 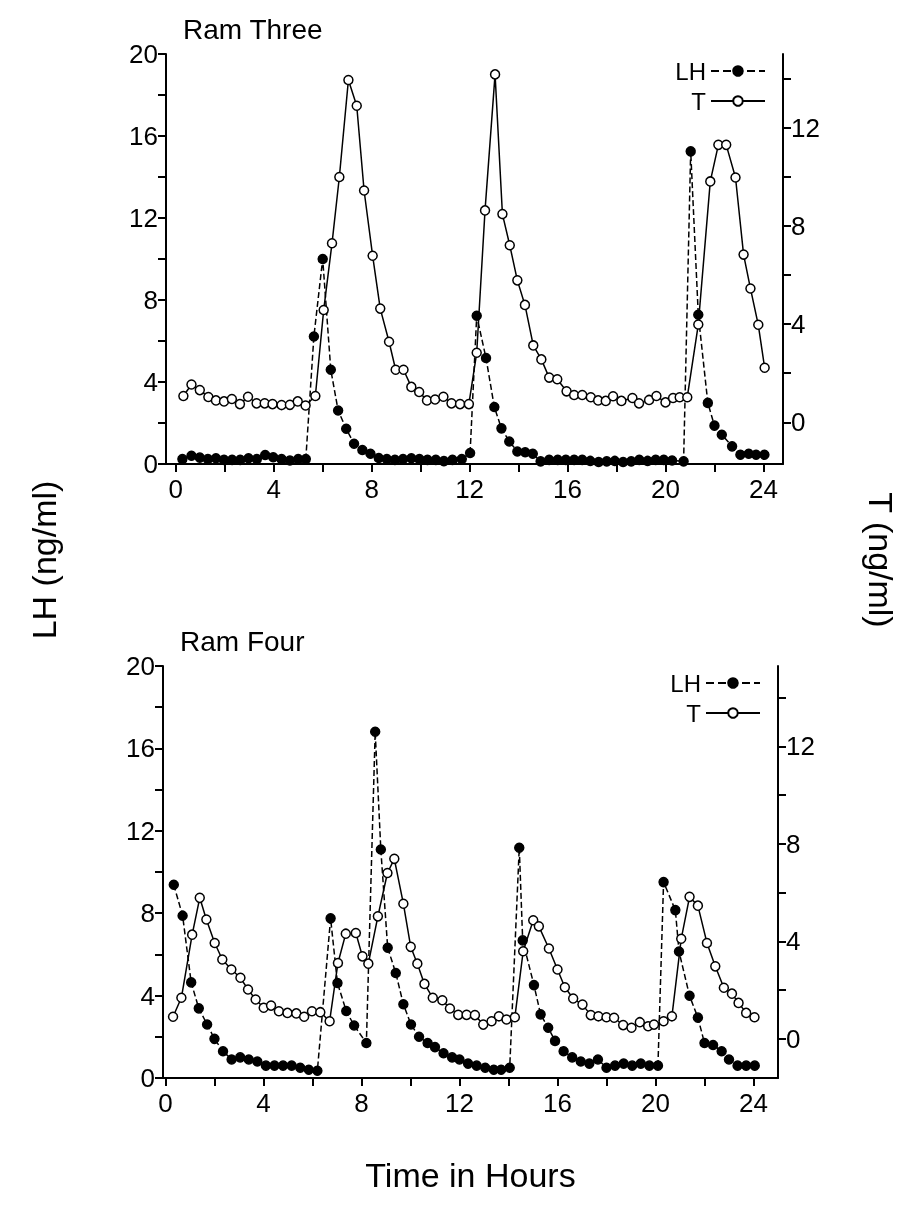 What do you see at coordinates (470, 1175) in the screenshot?
I see `x-axis-title: Time in Hours` at bounding box center [470, 1175].